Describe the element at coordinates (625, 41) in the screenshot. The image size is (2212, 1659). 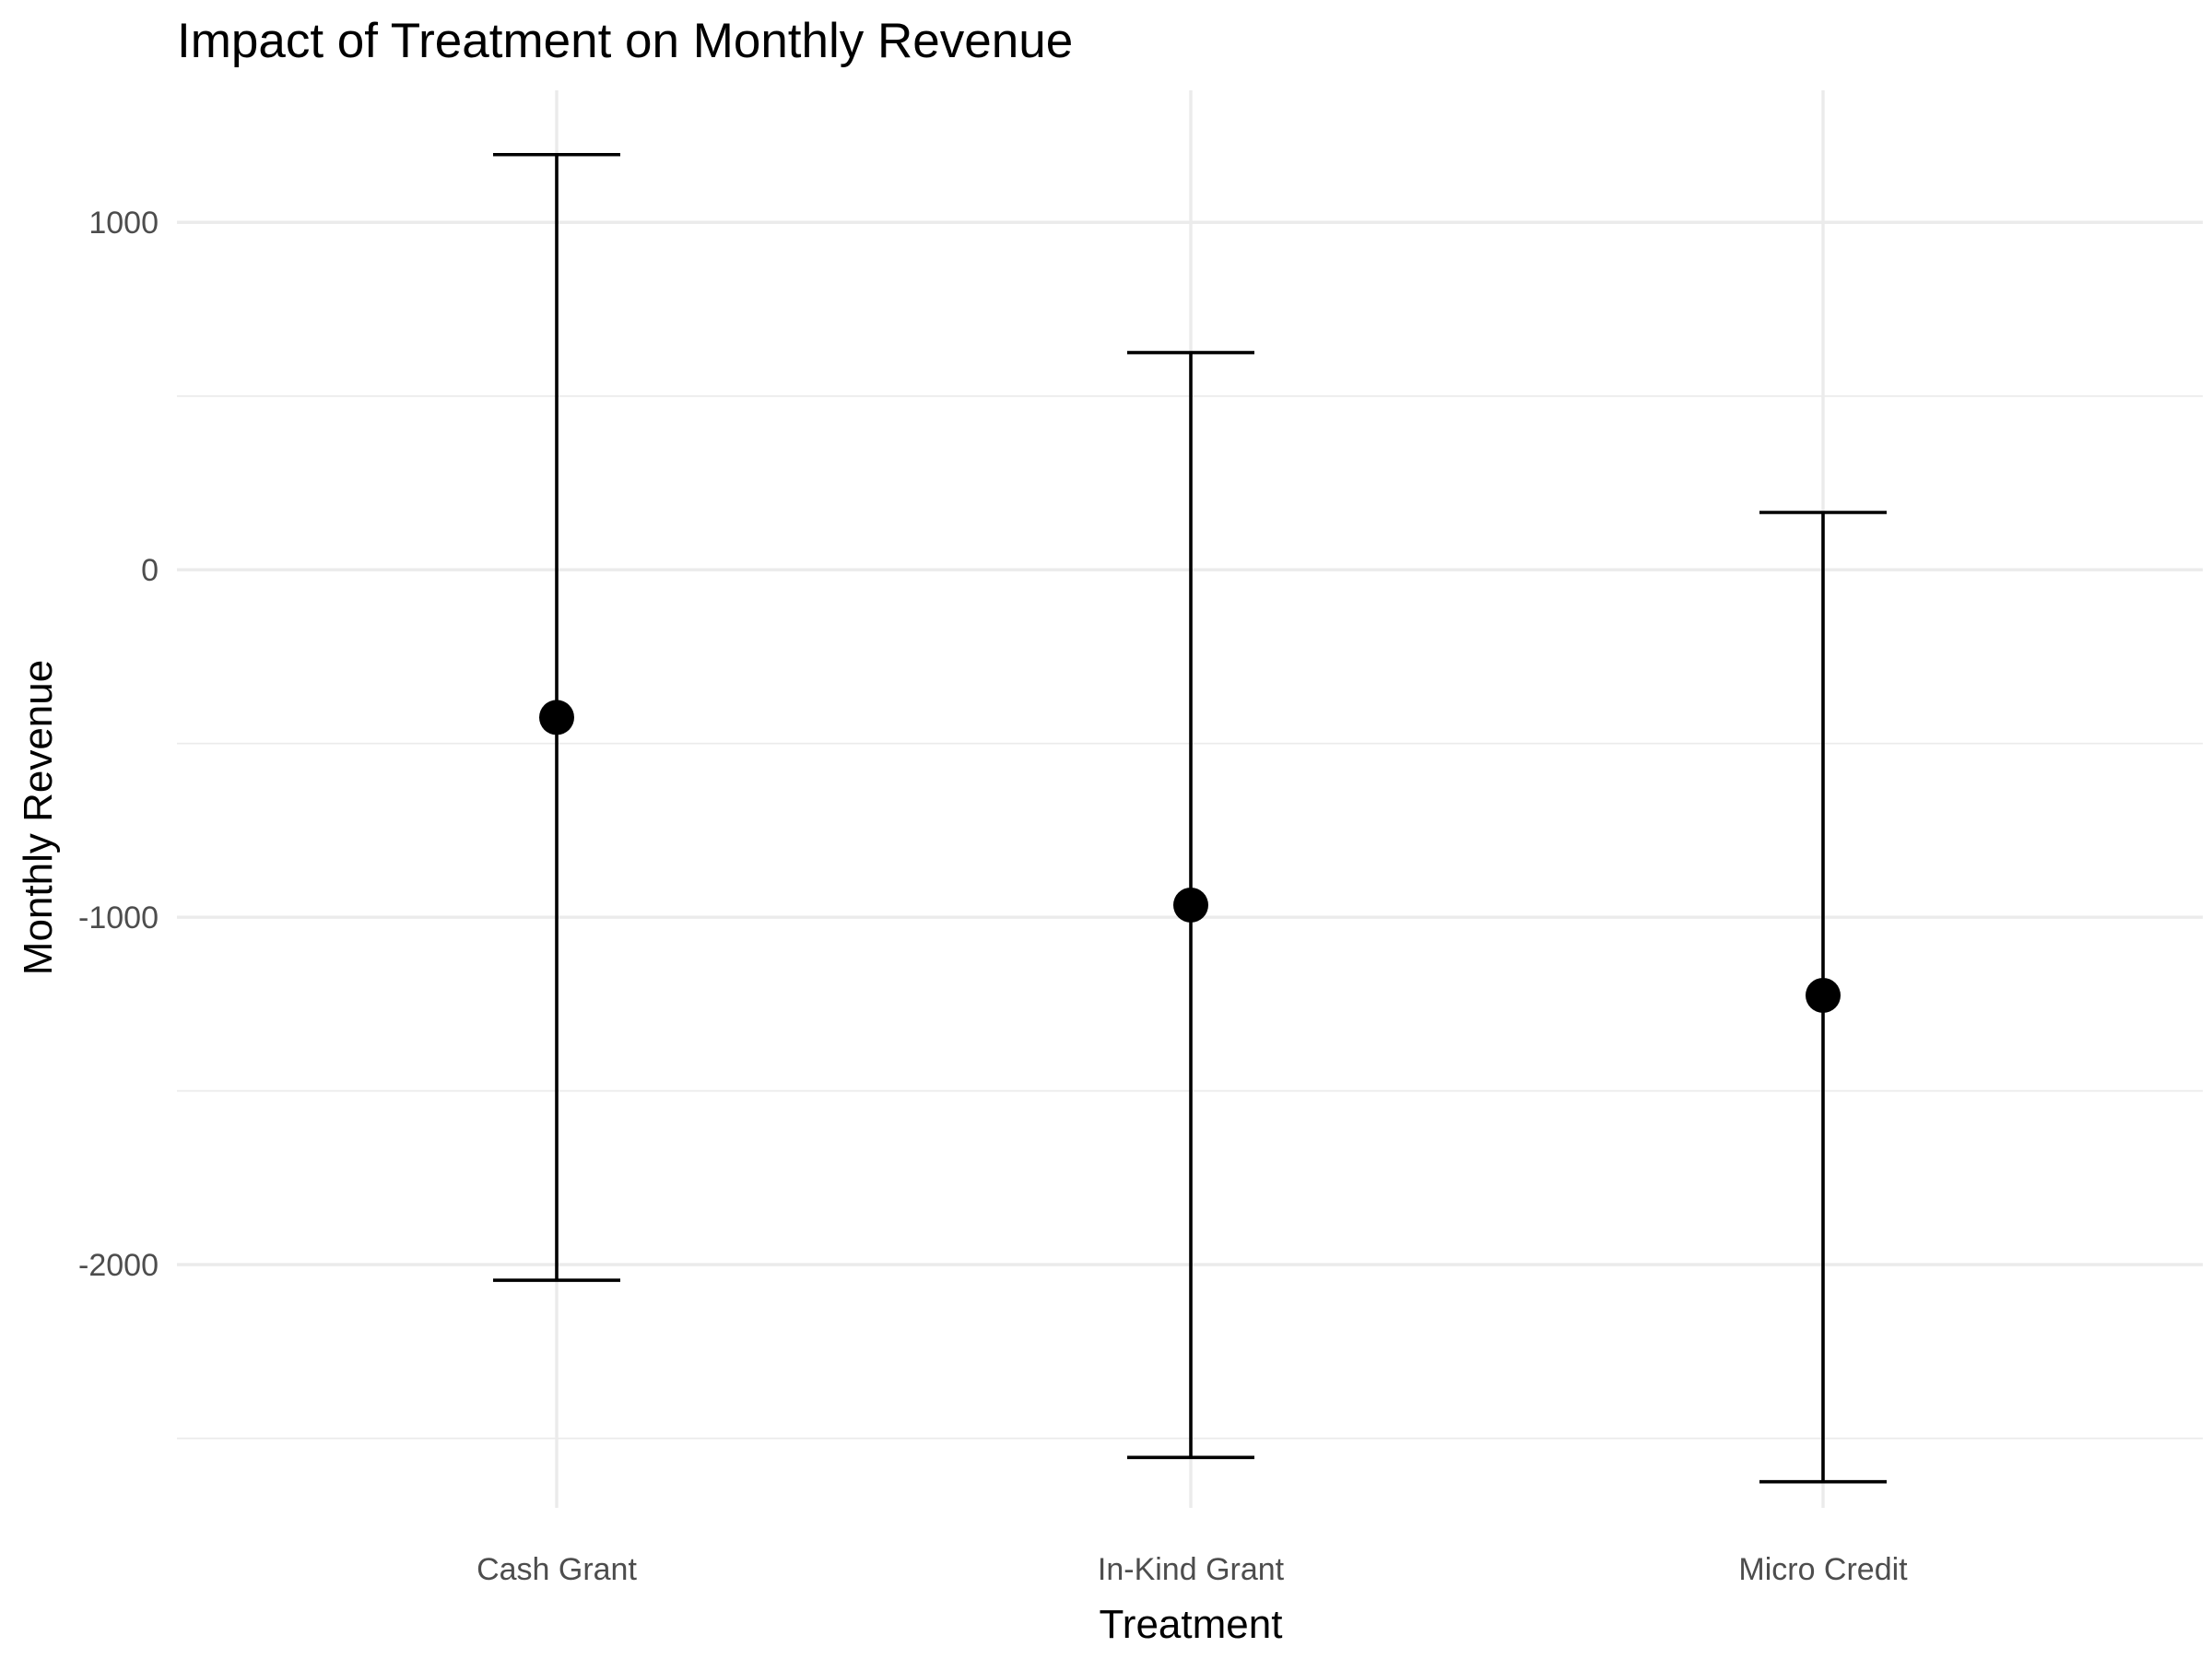
I see `chart-title: Impact of Treatment on Monthly Revenue` at that location.